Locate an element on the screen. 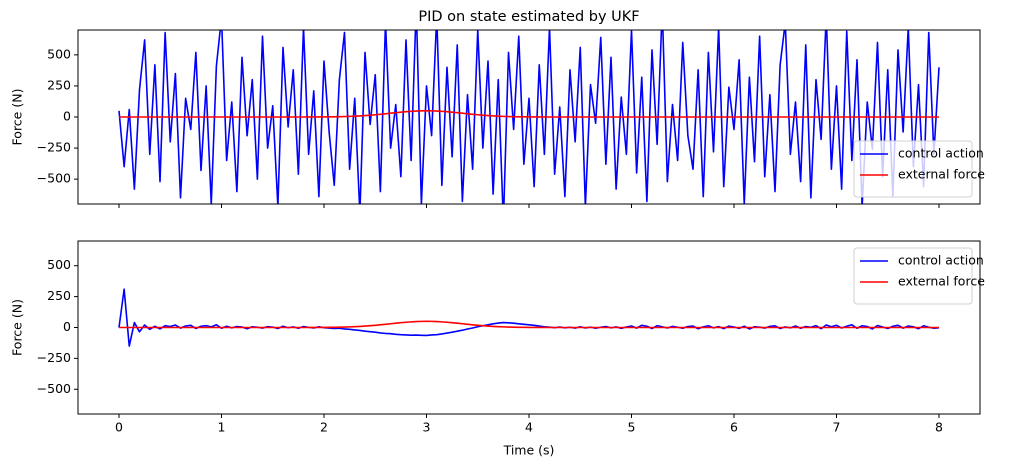 The image size is (1017, 468). x-tick-label: 3 is located at coordinates (427, 427).